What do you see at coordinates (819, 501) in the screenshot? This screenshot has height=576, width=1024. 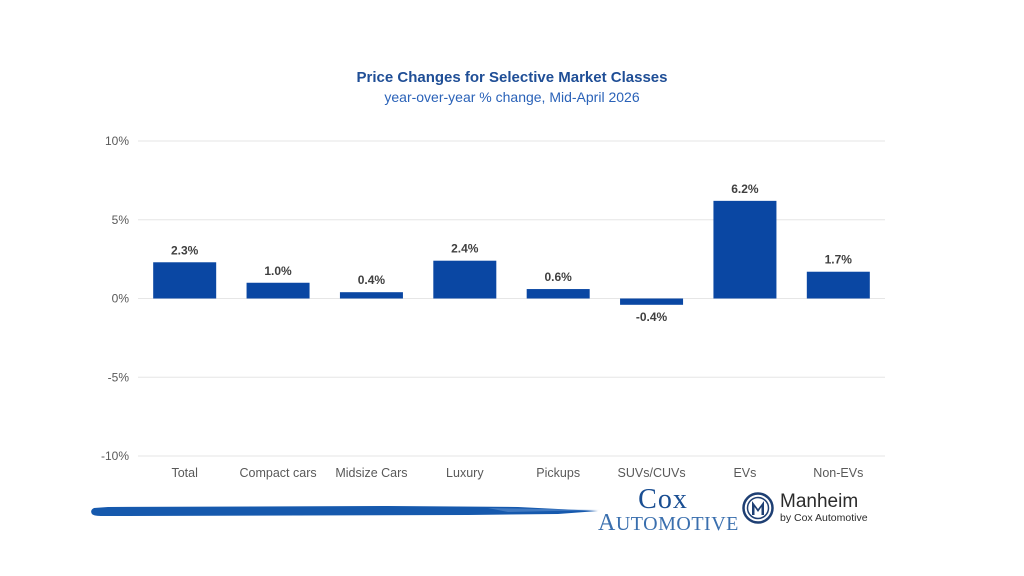 I see `manheim-name: Manheim` at bounding box center [819, 501].